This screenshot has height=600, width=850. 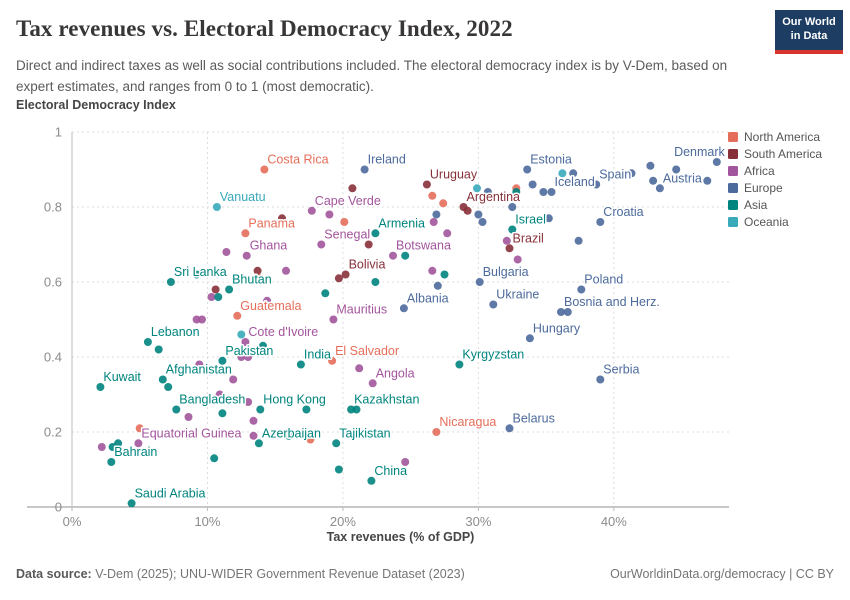 I want to click on data-point-pakistan, so click(x=222, y=360).